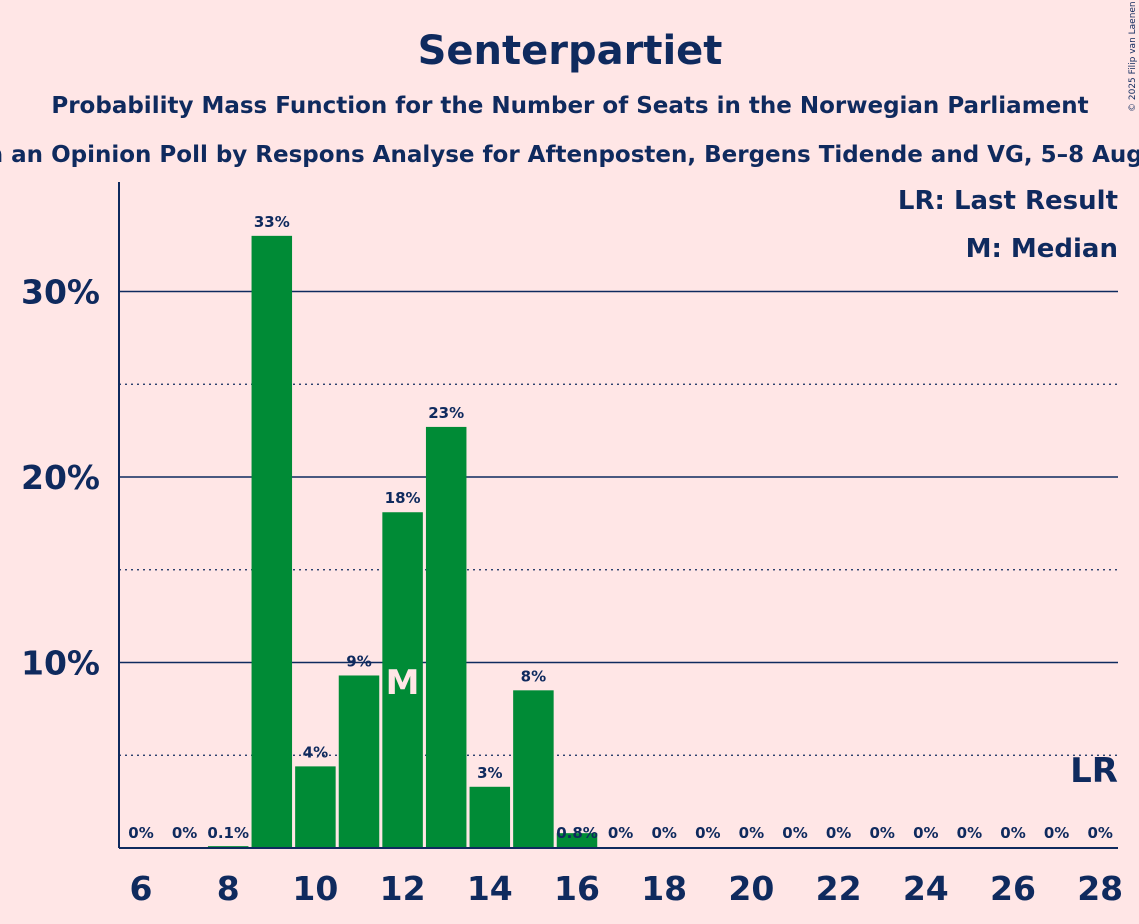  Describe the element at coordinates (839, 888) in the screenshot. I see `x-tick-label: 22` at that location.